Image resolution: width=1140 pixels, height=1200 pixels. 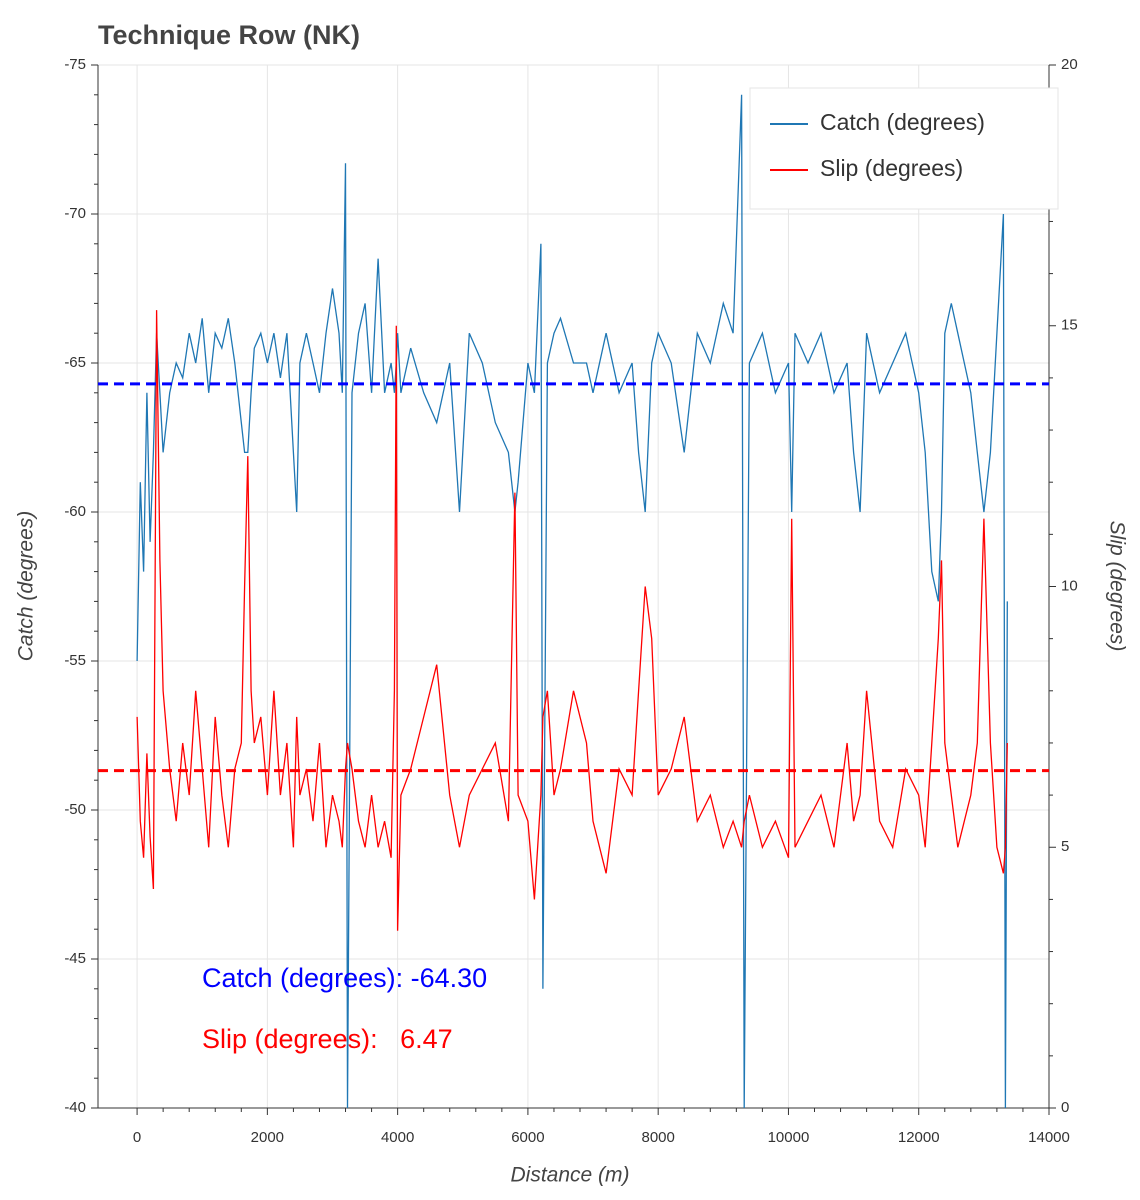 I want to click on x-tick-label: 14000, so click(x=1049, y=1137).